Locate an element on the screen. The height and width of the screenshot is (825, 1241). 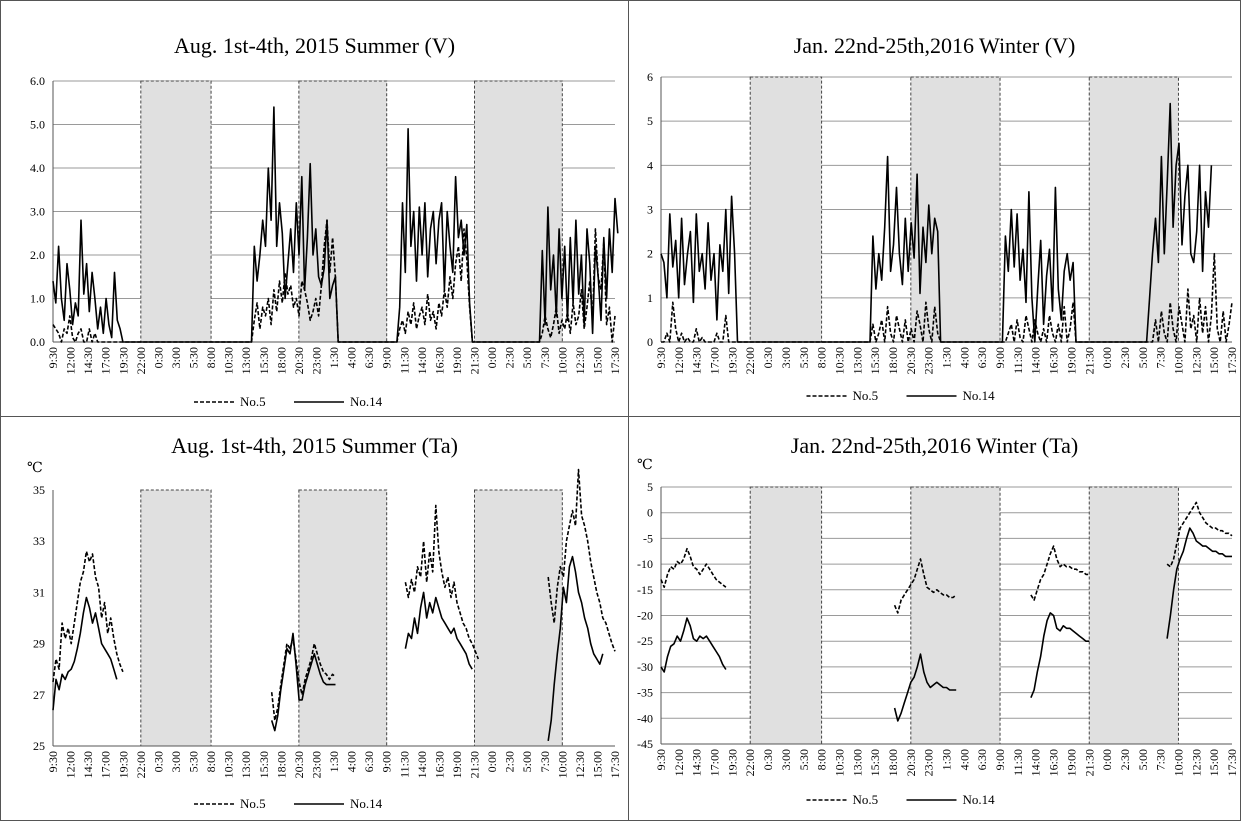
y-tick-label: -30 is located at coordinates (645, 667).